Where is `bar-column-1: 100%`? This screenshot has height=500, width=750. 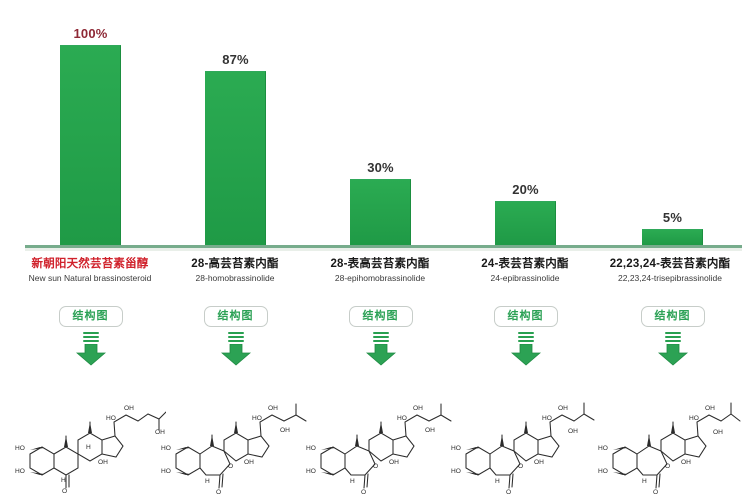
bar-column-1: 100% is located at coordinates (90, 134).